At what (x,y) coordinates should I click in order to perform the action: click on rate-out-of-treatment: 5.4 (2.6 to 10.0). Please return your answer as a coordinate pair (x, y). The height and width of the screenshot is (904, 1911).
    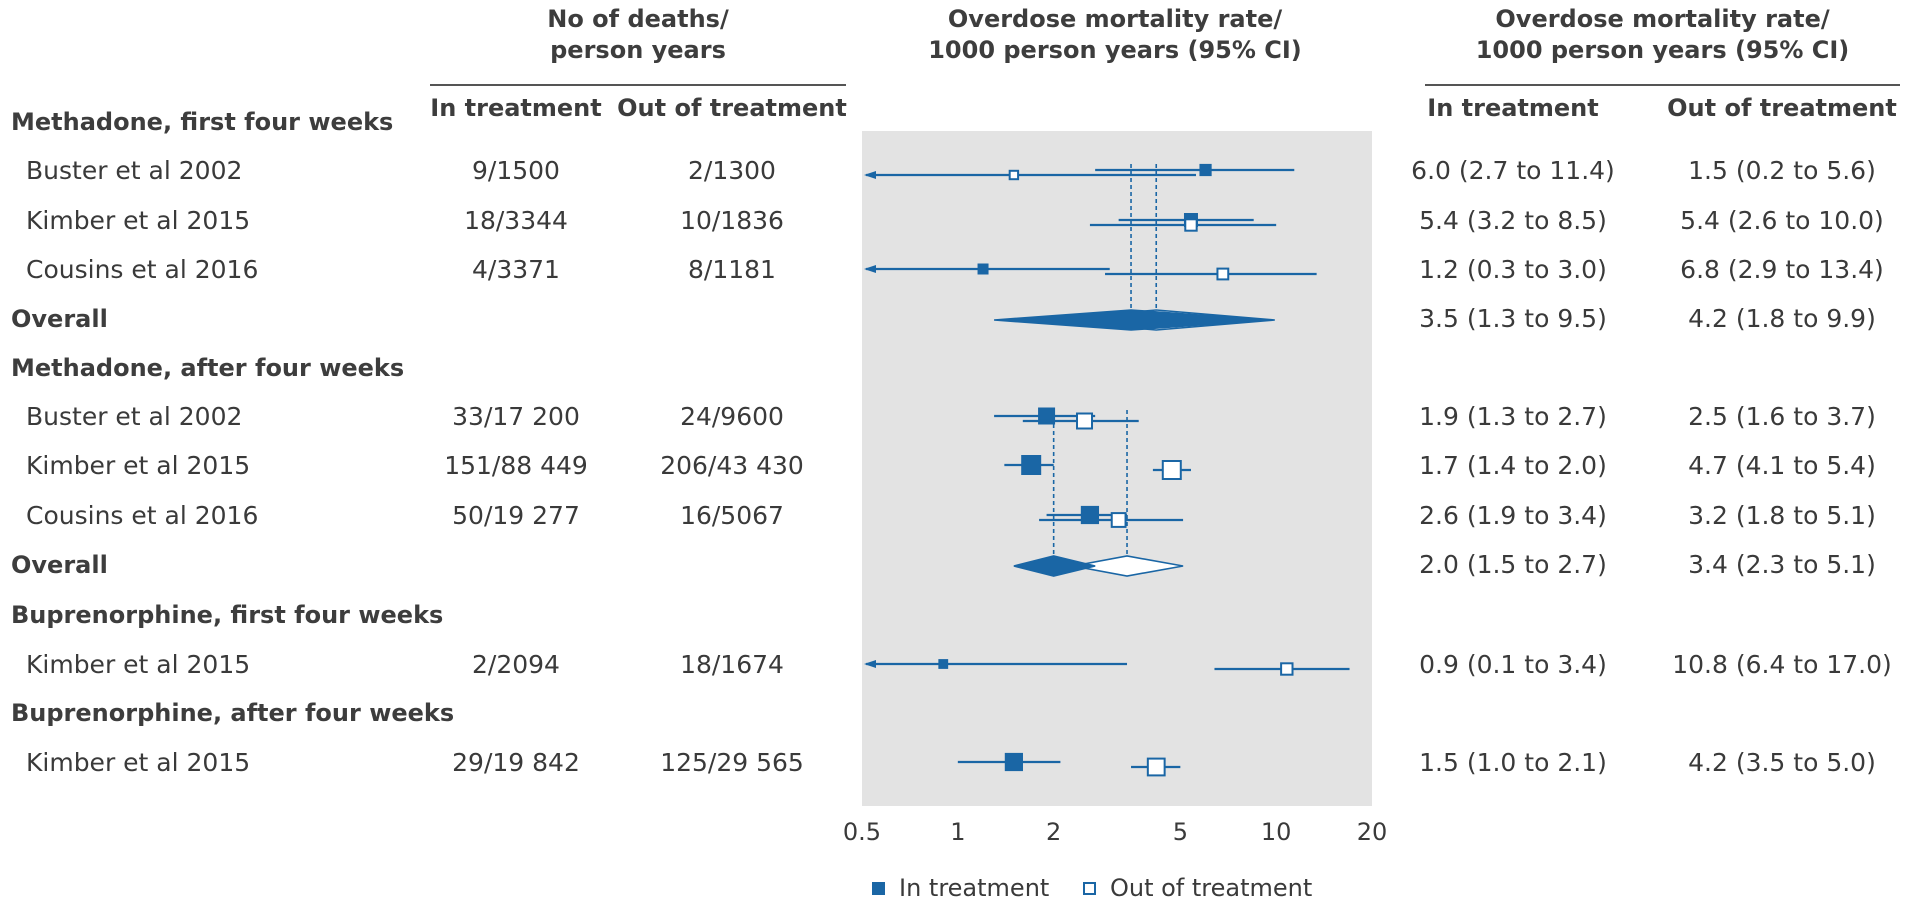
    Looking at the image, I should click on (1782, 220).